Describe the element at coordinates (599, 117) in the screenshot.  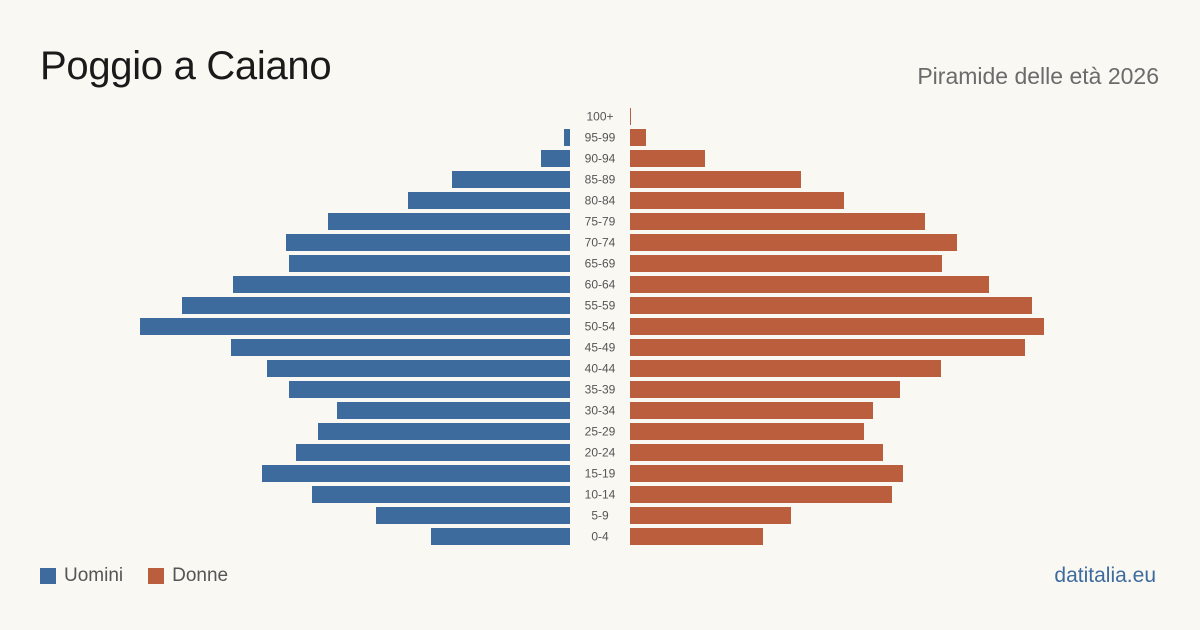
I see `age-label-100+: 100+` at that location.